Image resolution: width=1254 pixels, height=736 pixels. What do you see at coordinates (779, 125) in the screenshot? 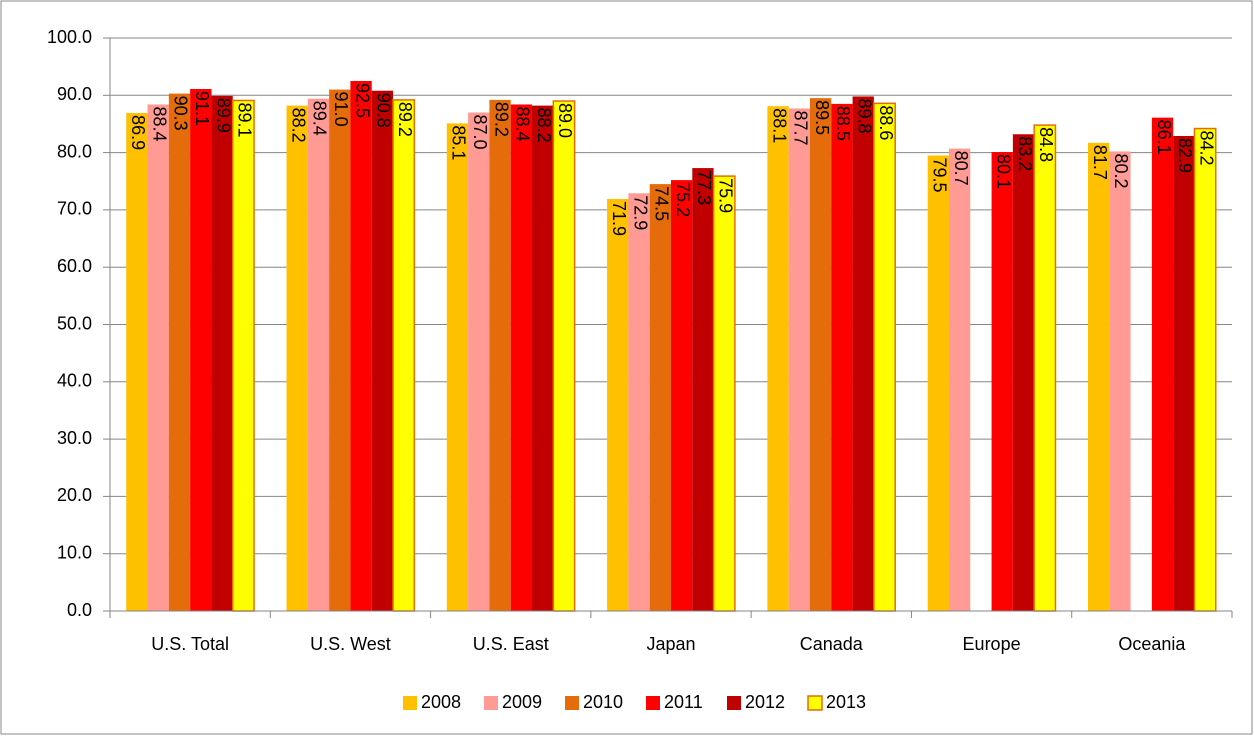
I see `data-label: 88.1` at bounding box center [779, 125].